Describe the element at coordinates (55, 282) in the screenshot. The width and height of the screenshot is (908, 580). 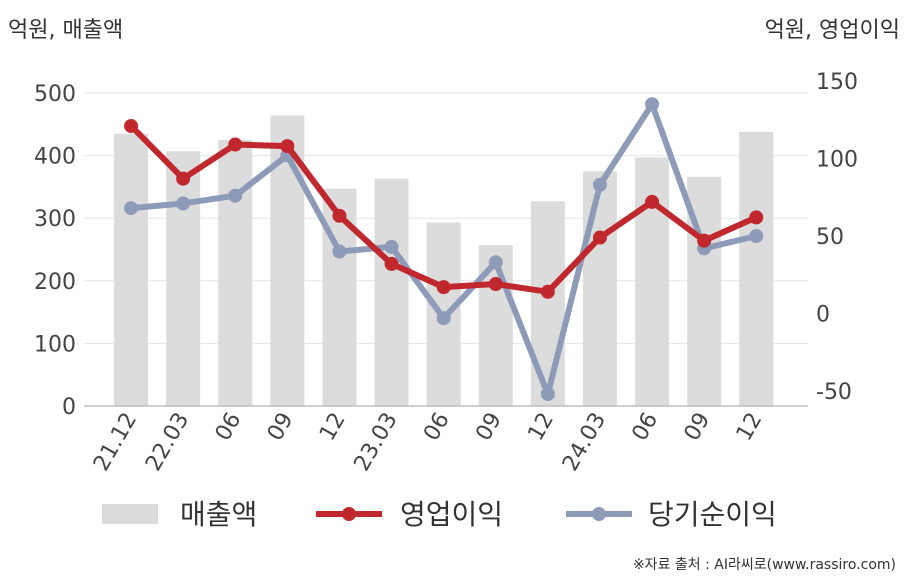
I see `left-tick-label: 200` at that location.